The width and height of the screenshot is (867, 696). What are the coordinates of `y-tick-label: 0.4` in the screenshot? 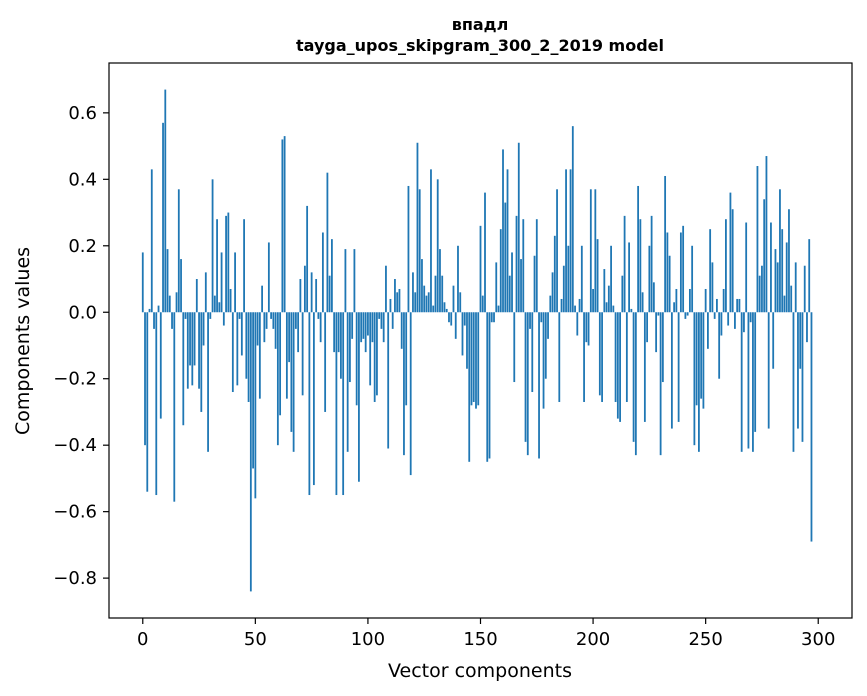 It's located at (82, 179).